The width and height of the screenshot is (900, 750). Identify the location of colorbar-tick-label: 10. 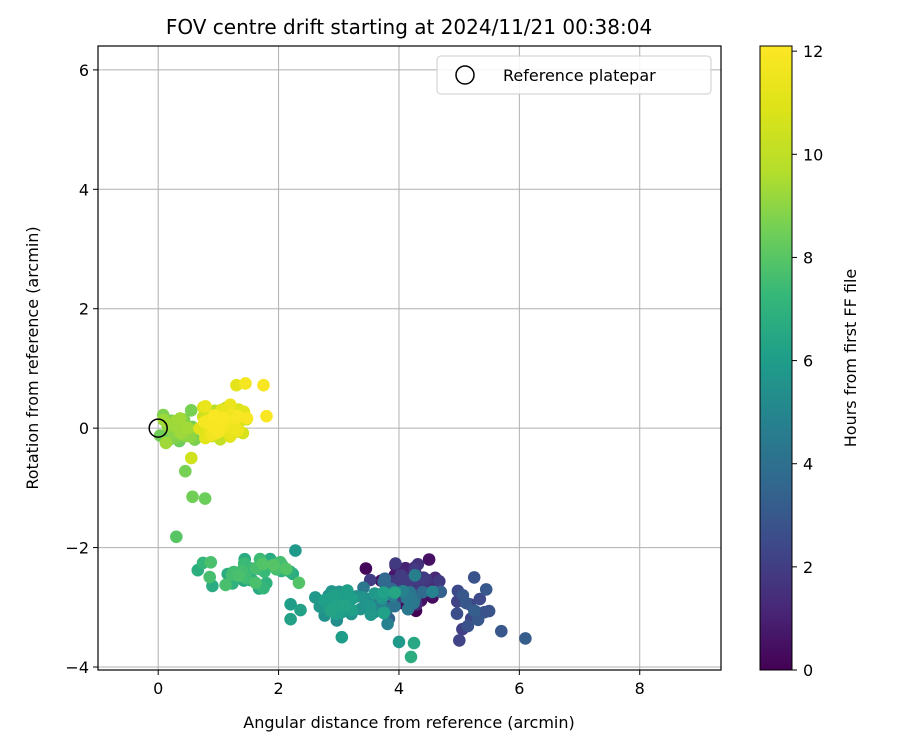
(813, 154).